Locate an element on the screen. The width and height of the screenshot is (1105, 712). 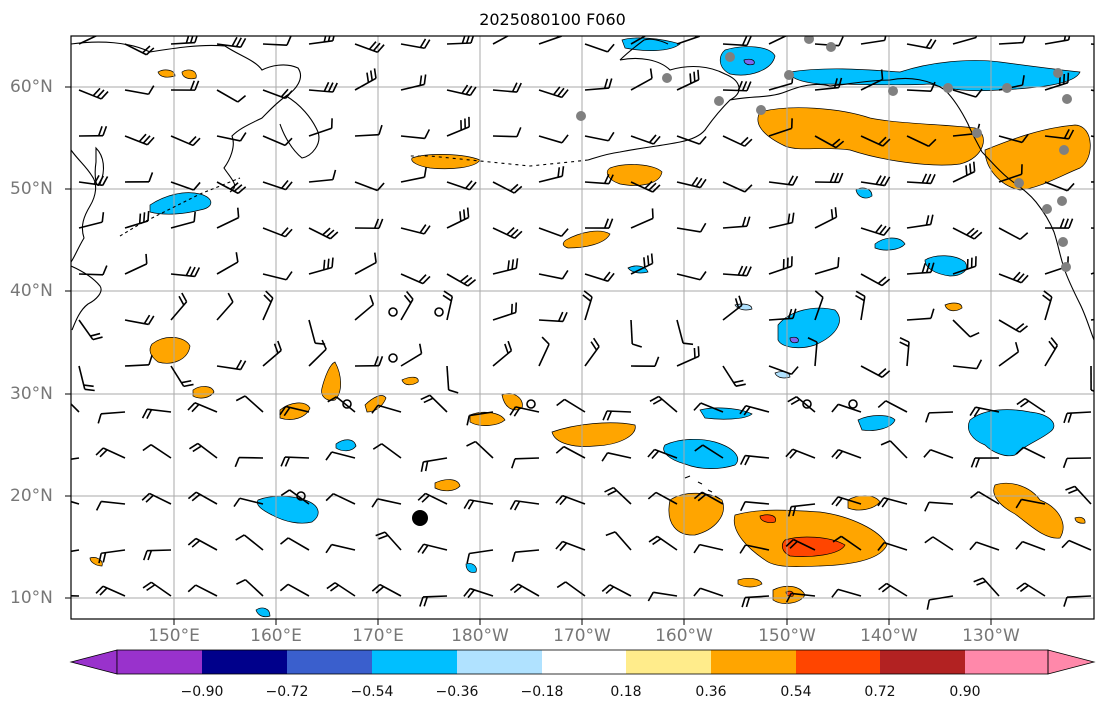
colorbar-tick-label: 0.54 is located at coordinates (796, 692).